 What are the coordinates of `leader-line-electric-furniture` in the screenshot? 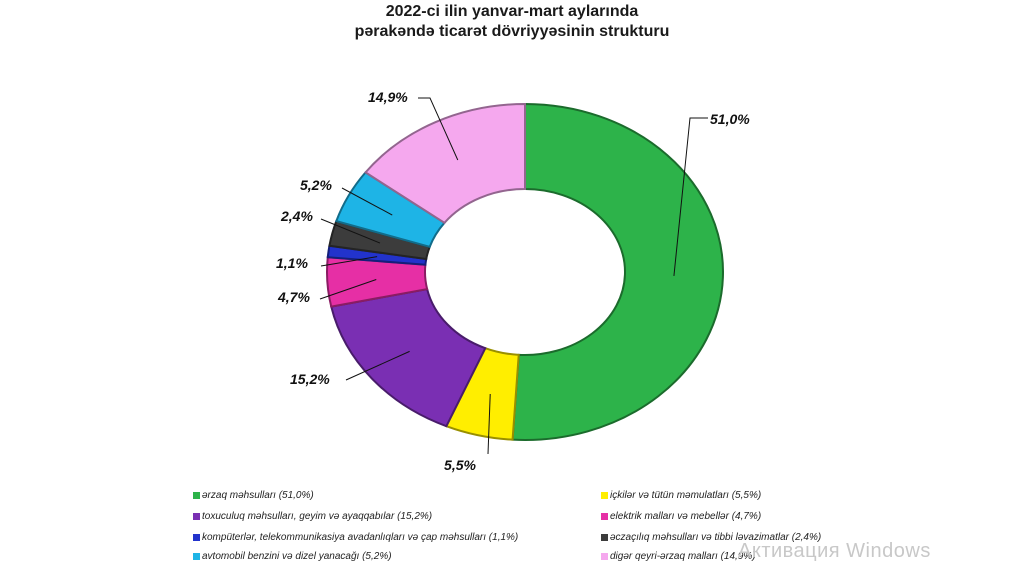 It's located at (348, 289).